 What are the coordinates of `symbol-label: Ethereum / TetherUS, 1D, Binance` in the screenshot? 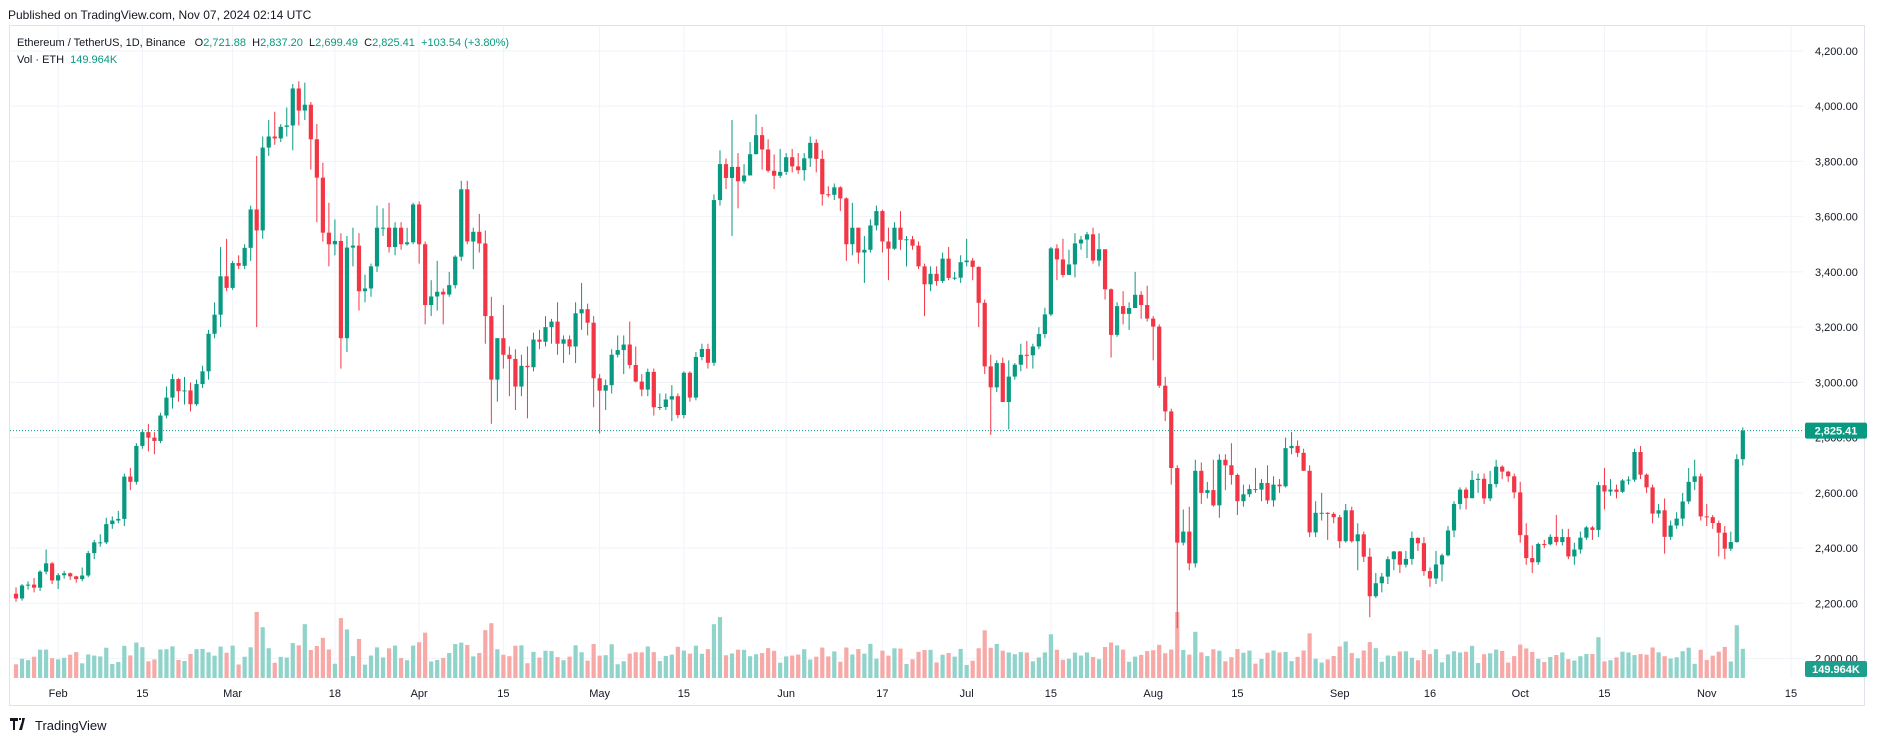 It's located at (101, 43).